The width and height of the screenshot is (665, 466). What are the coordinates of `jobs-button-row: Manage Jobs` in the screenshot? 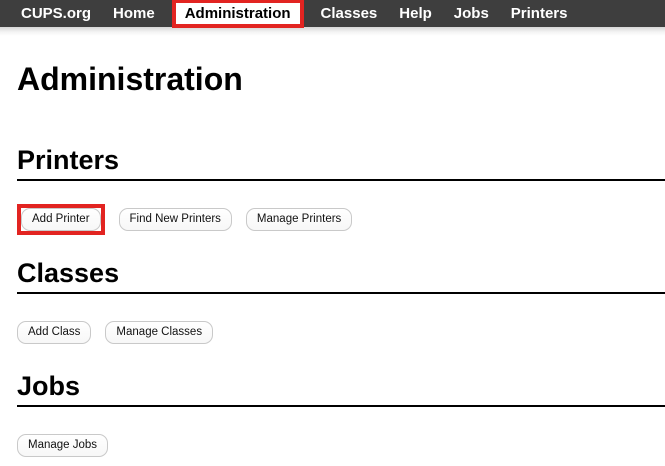 It's located at (341, 445).